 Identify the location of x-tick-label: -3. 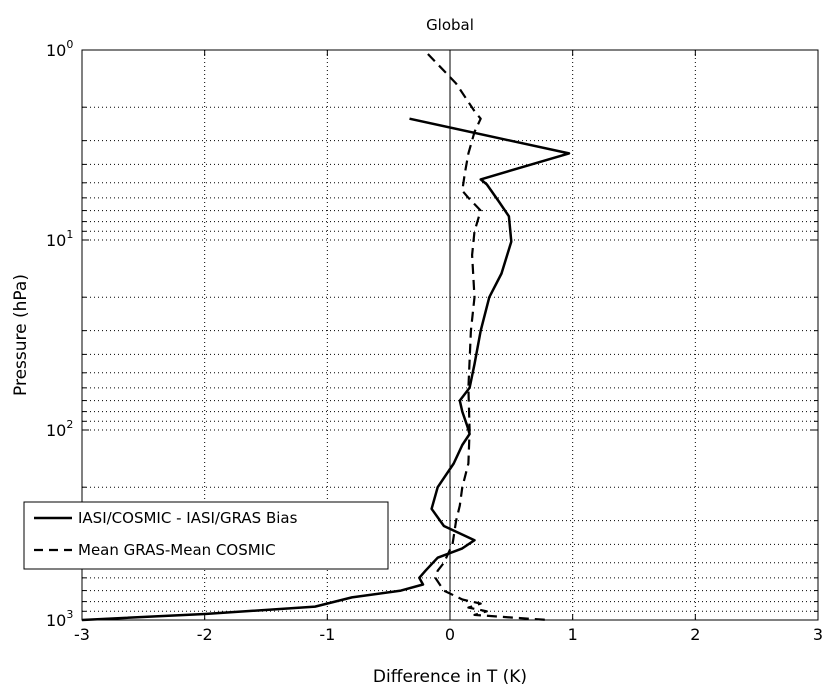
(82, 634).